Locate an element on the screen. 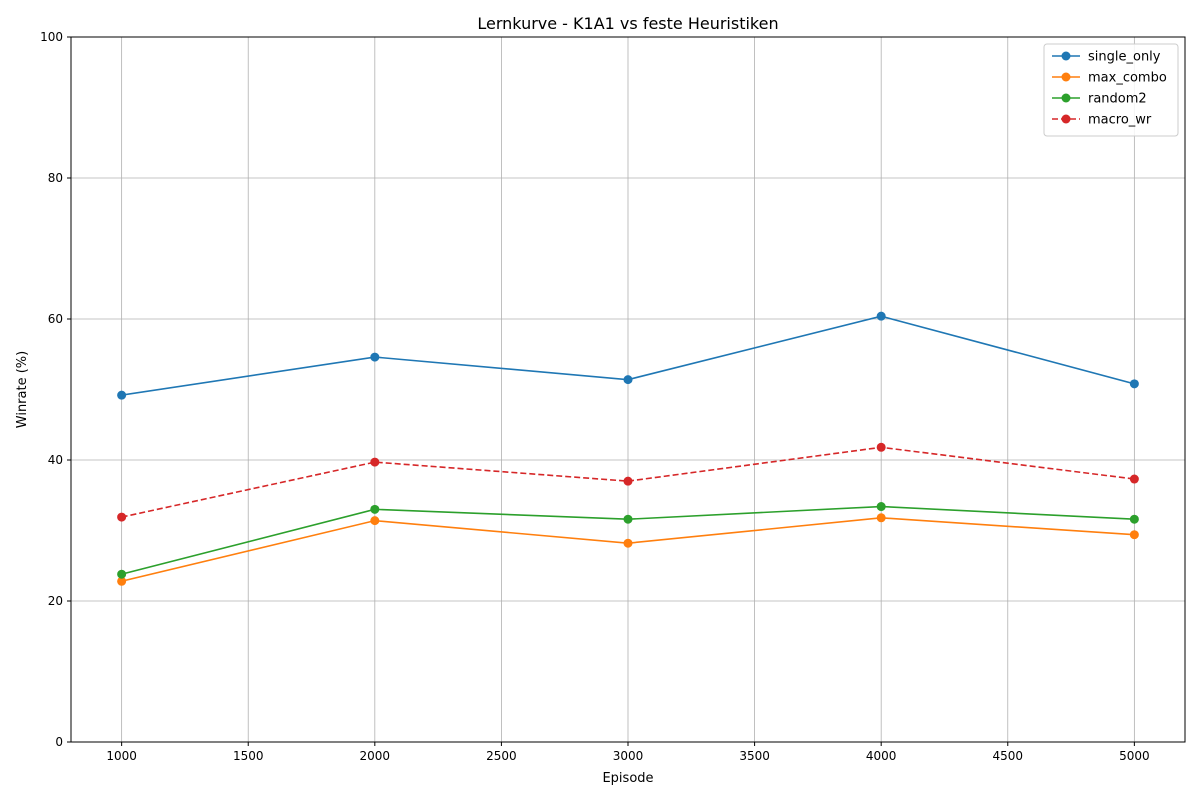 The height and width of the screenshot is (800, 1200). series-line-macro_wr is located at coordinates (628, 482).